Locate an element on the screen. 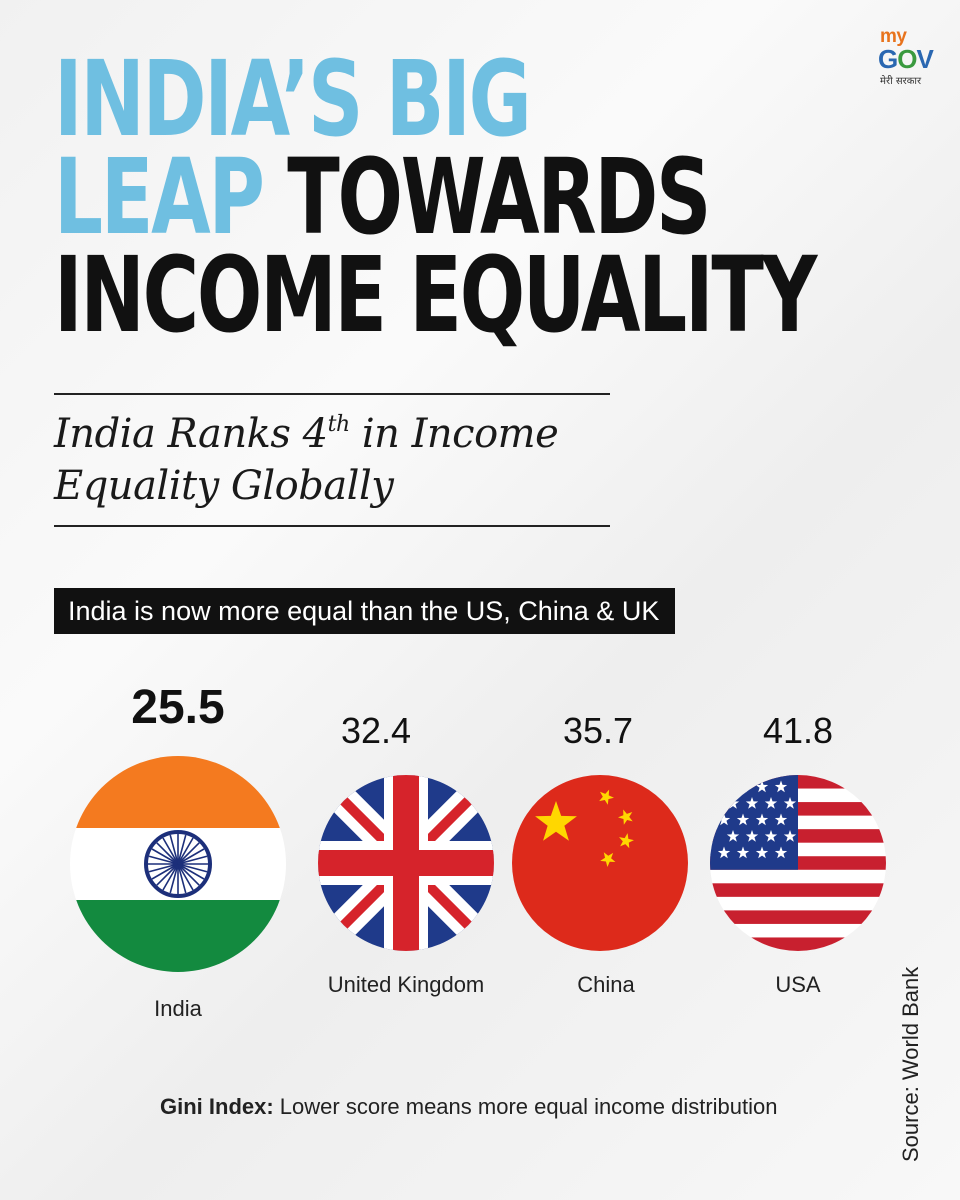 This screenshot has height=1200, width=960. mygov-logo: my GOV मेरी सरकार is located at coordinates (909, 64).